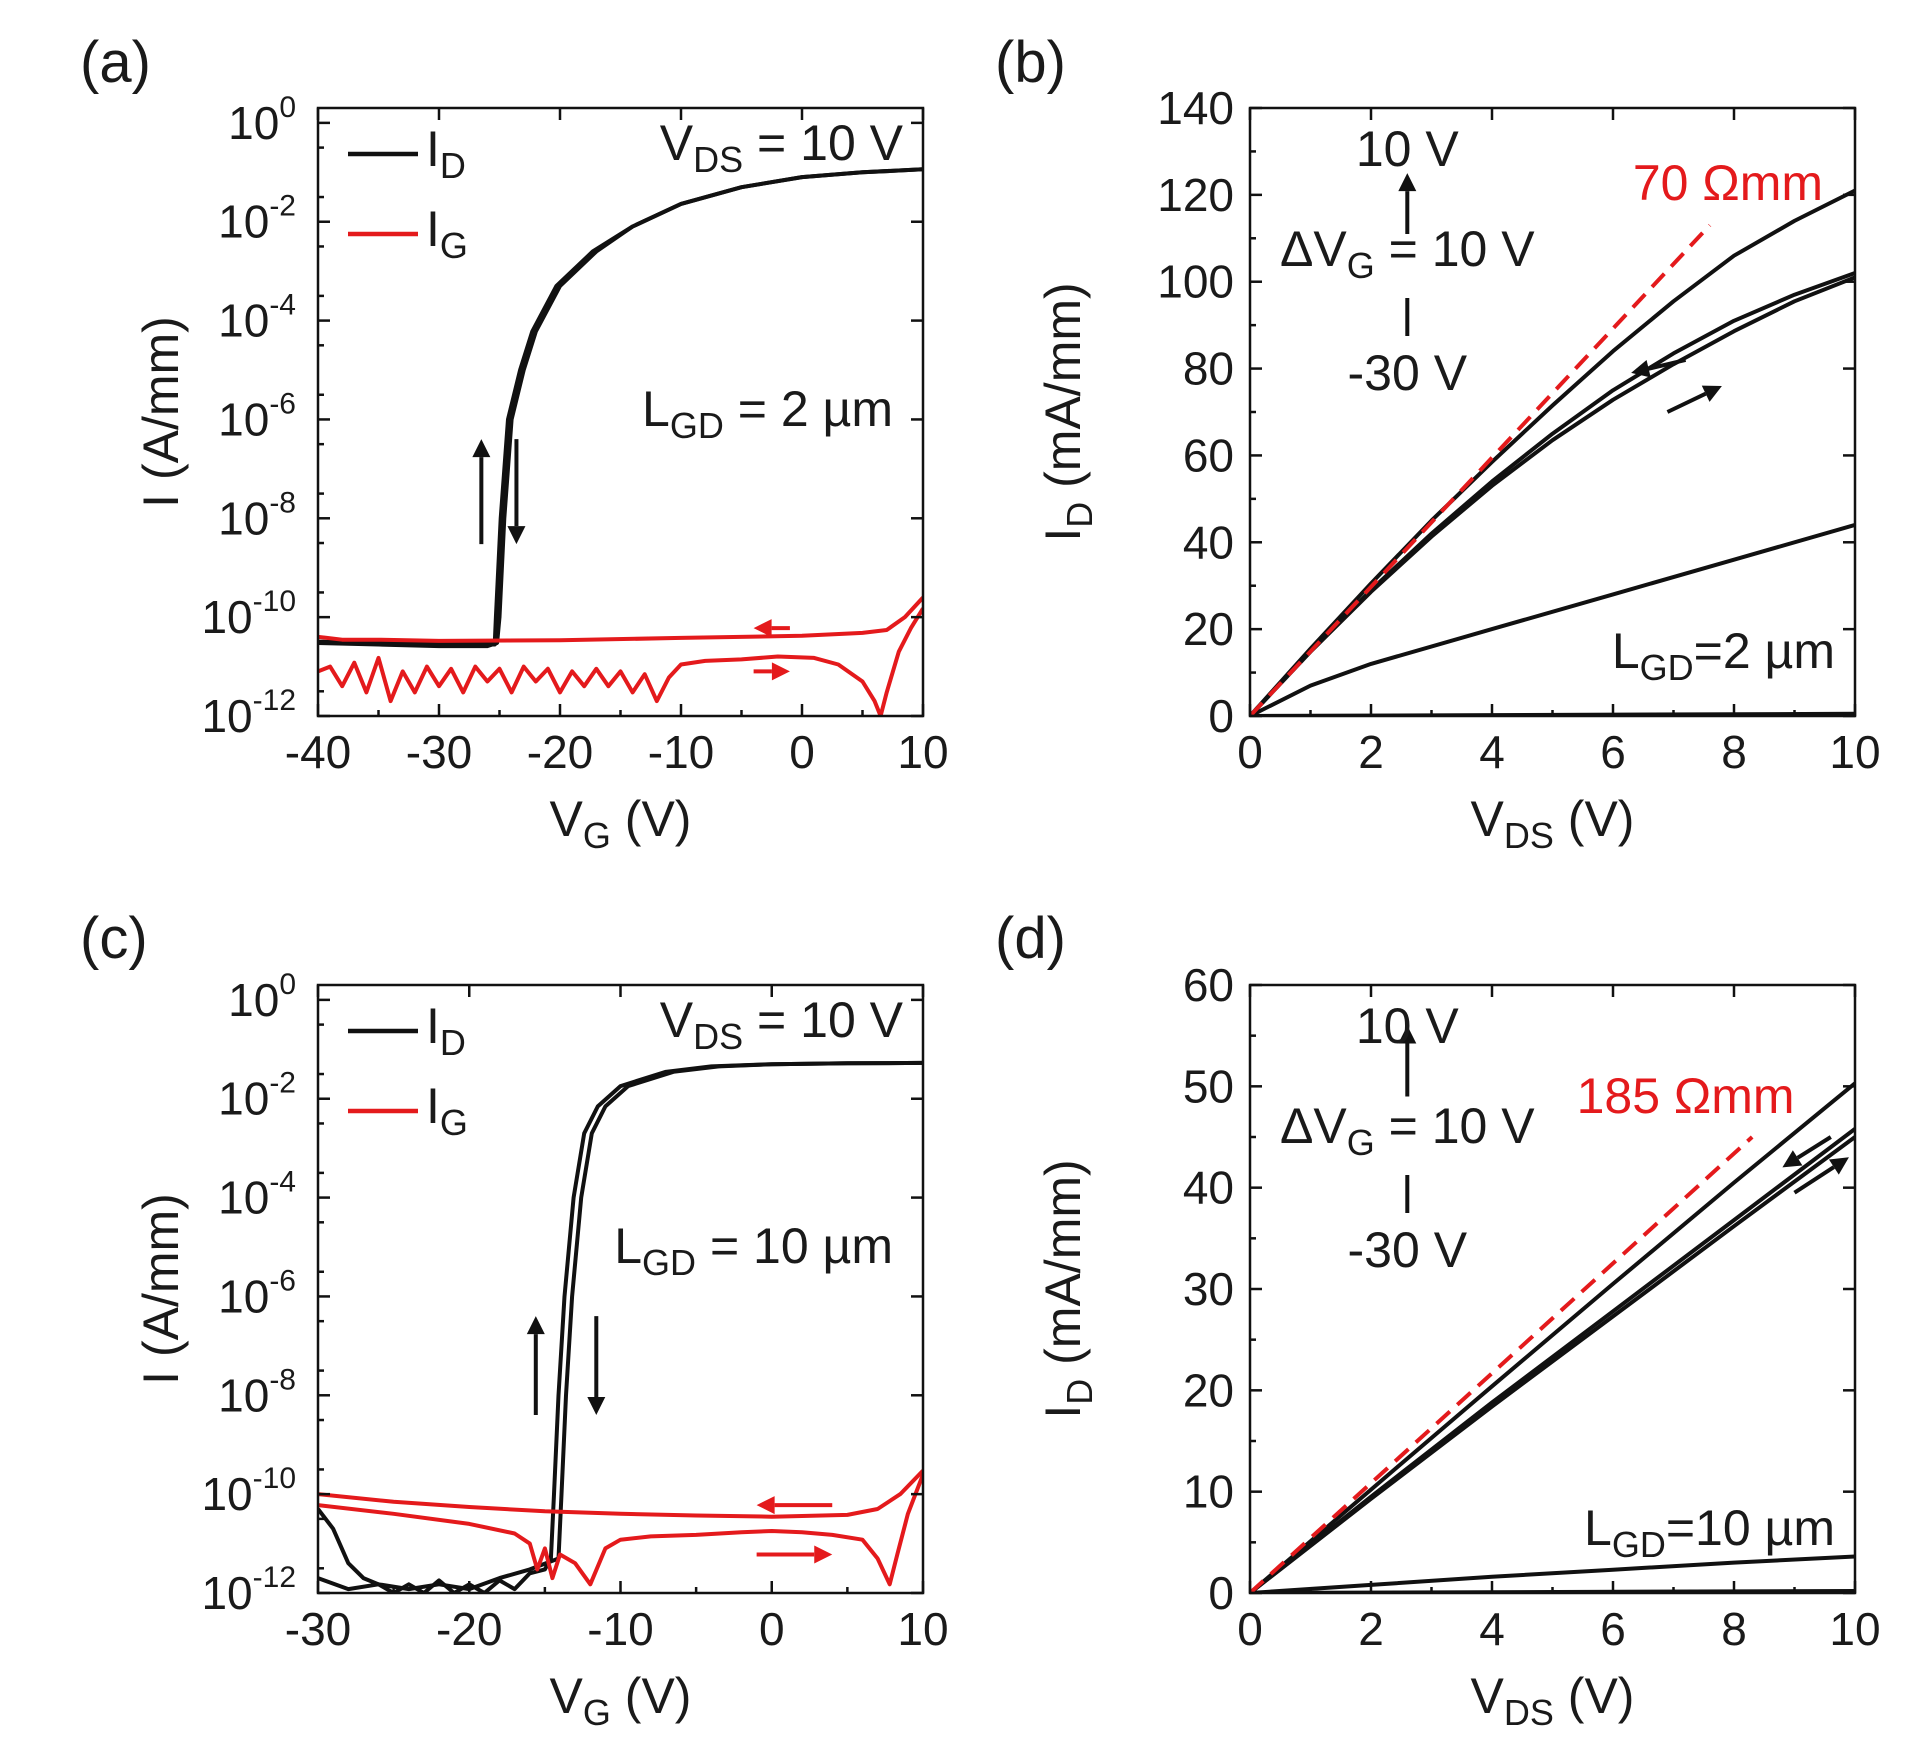 Image resolution: width=1920 pixels, height=1750 pixels. What do you see at coordinates (753, 1250) in the screenshot?
I see `lgd-annotation: LGD = 10 µm` at bounding box center [753, 1250].